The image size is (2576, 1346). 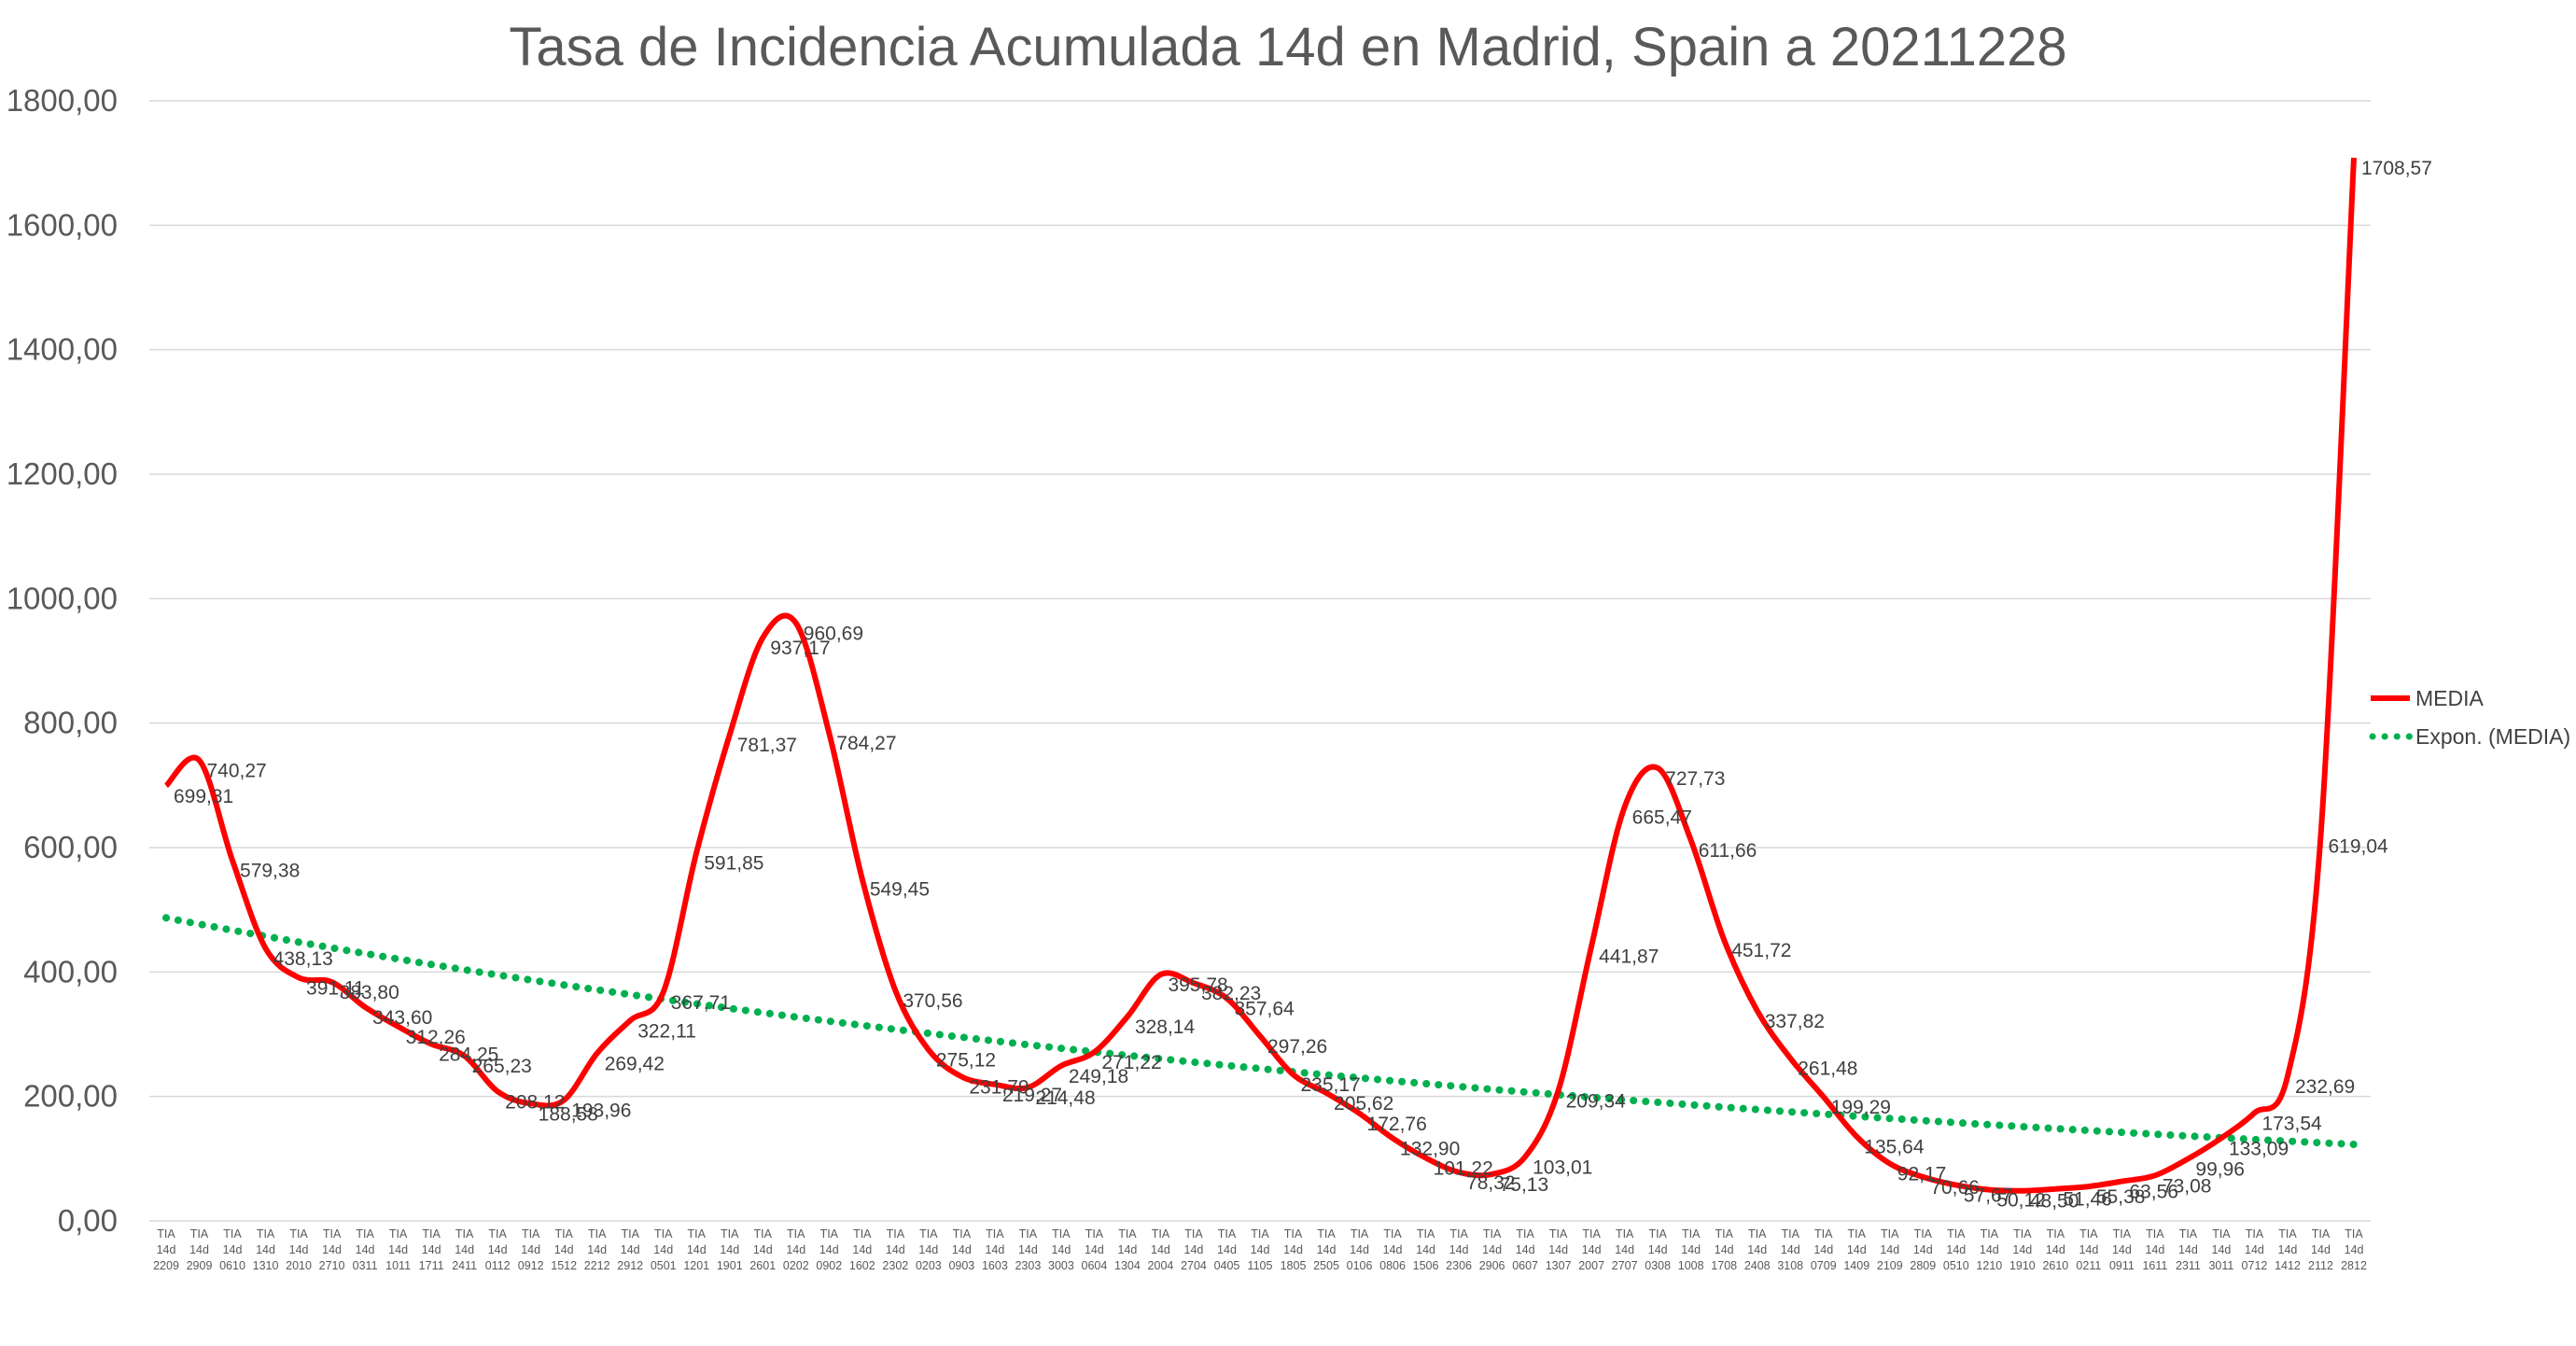 I want to click on data-label: 665,47, so click(x=1662, y=817).